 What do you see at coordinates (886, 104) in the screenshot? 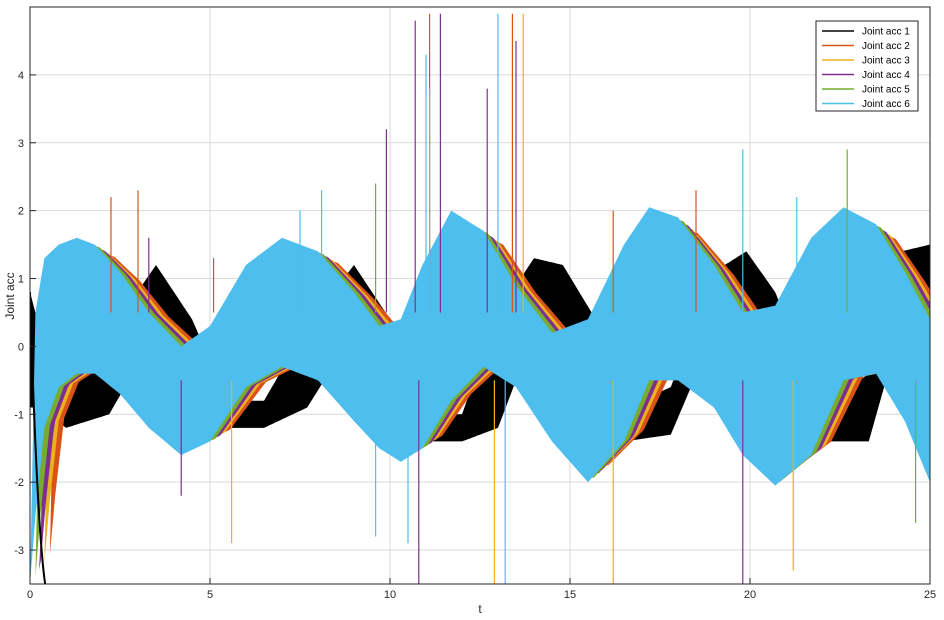
I see `legend-entry-6: Joint acc 6` at bounding box center [886, 104].